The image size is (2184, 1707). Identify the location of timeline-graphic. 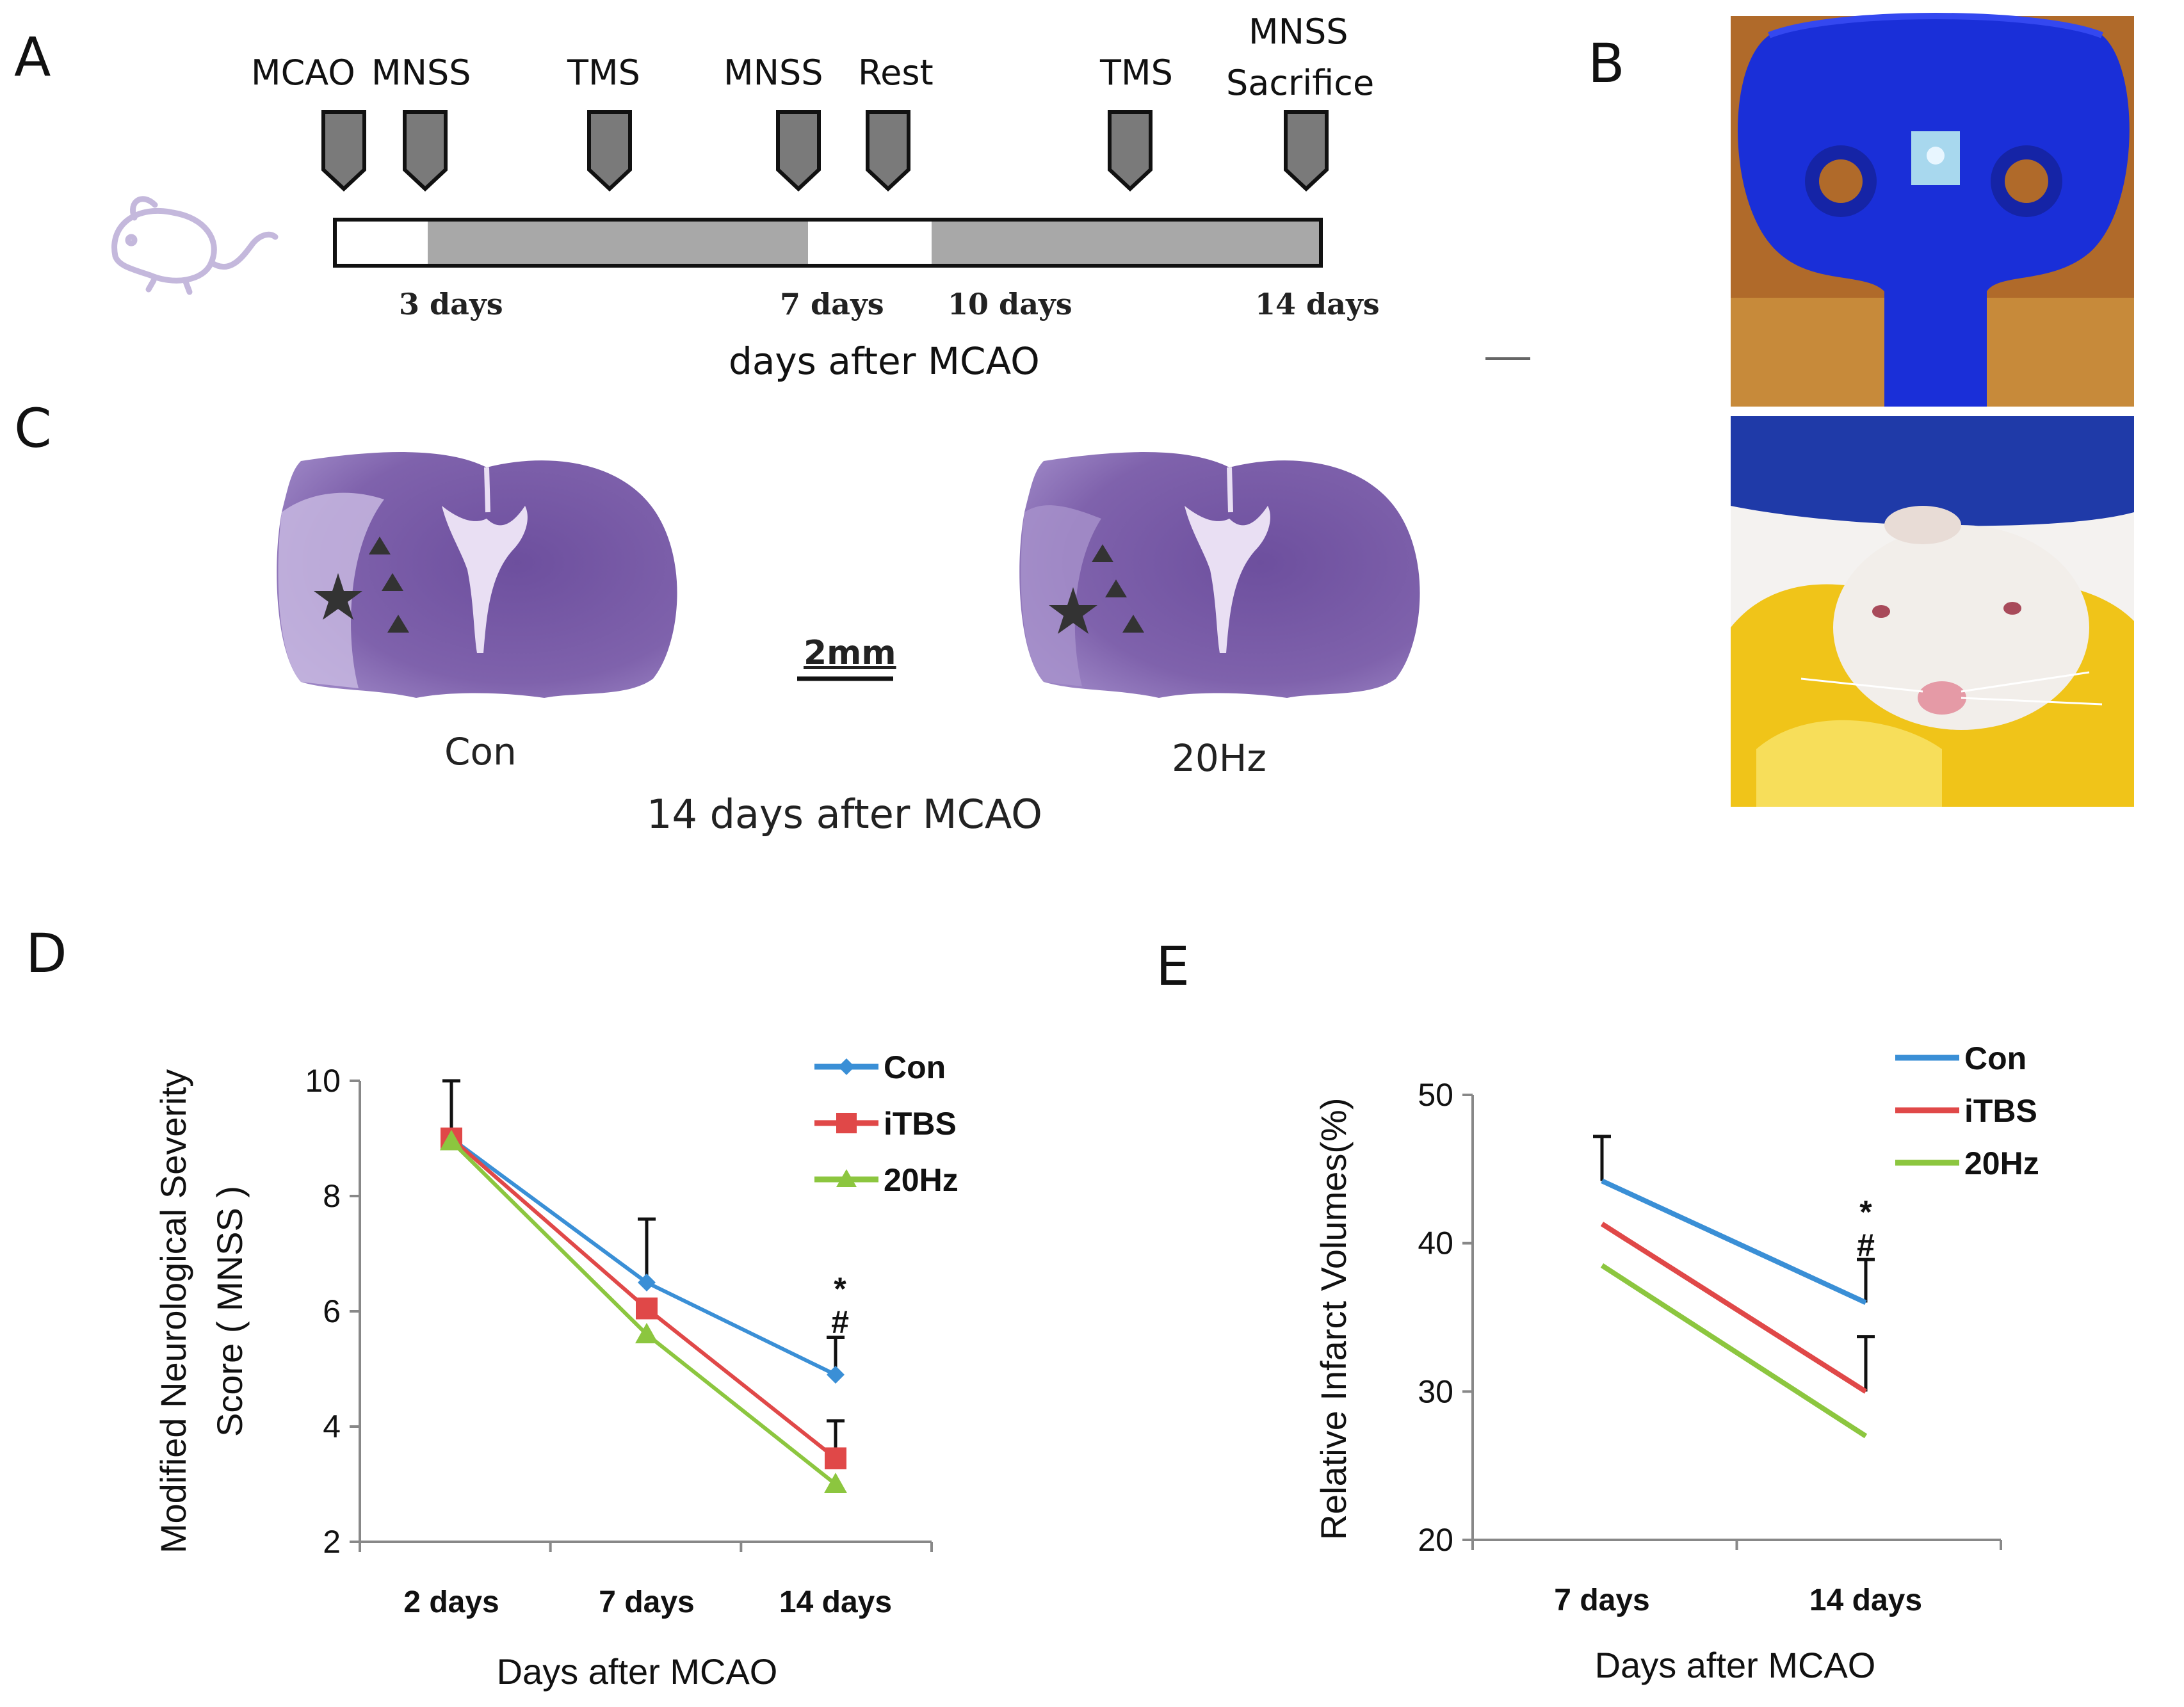
(820, 235).